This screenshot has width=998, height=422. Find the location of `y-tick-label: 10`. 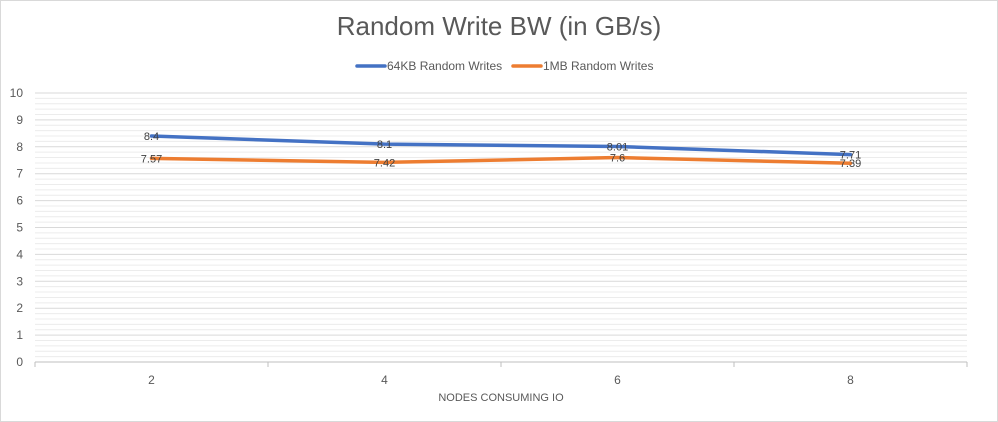

y-tick-label: 10 is located at coordinates (17, 93).